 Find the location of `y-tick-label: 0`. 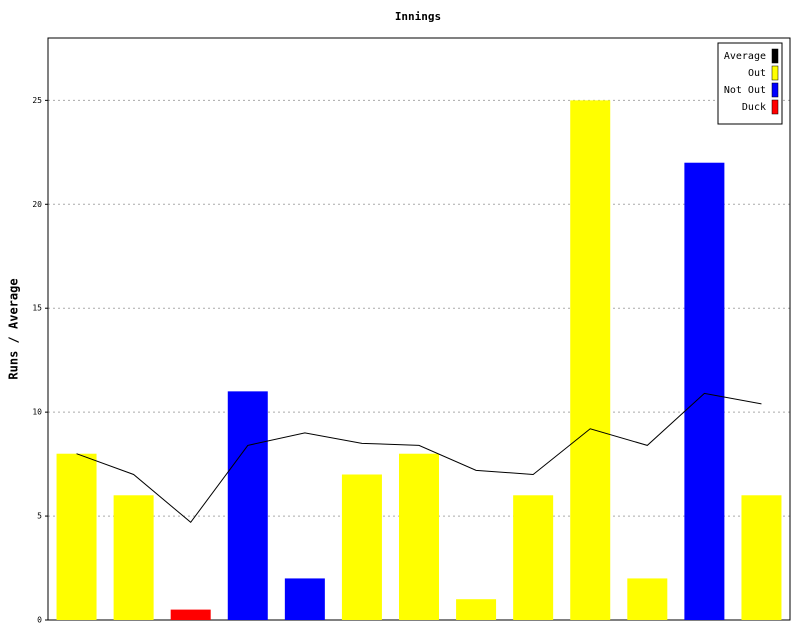

y-tick-label: 0 is located at coordinates (39, 620).